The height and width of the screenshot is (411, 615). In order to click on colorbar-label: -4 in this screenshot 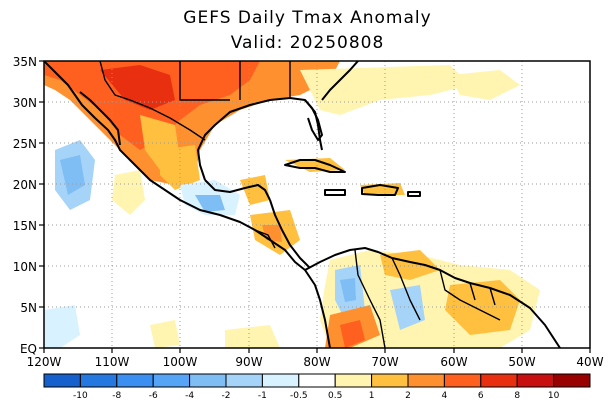, I will do `click(189, 396)`.